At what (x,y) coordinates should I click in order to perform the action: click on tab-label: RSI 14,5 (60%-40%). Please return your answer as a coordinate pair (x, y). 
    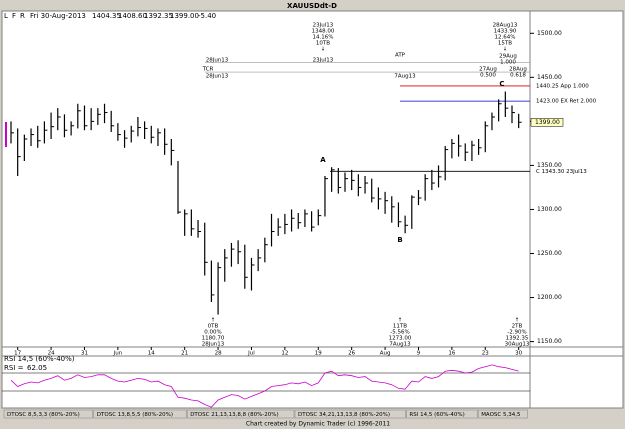
    Looking at the image, I should click on (436, 415).